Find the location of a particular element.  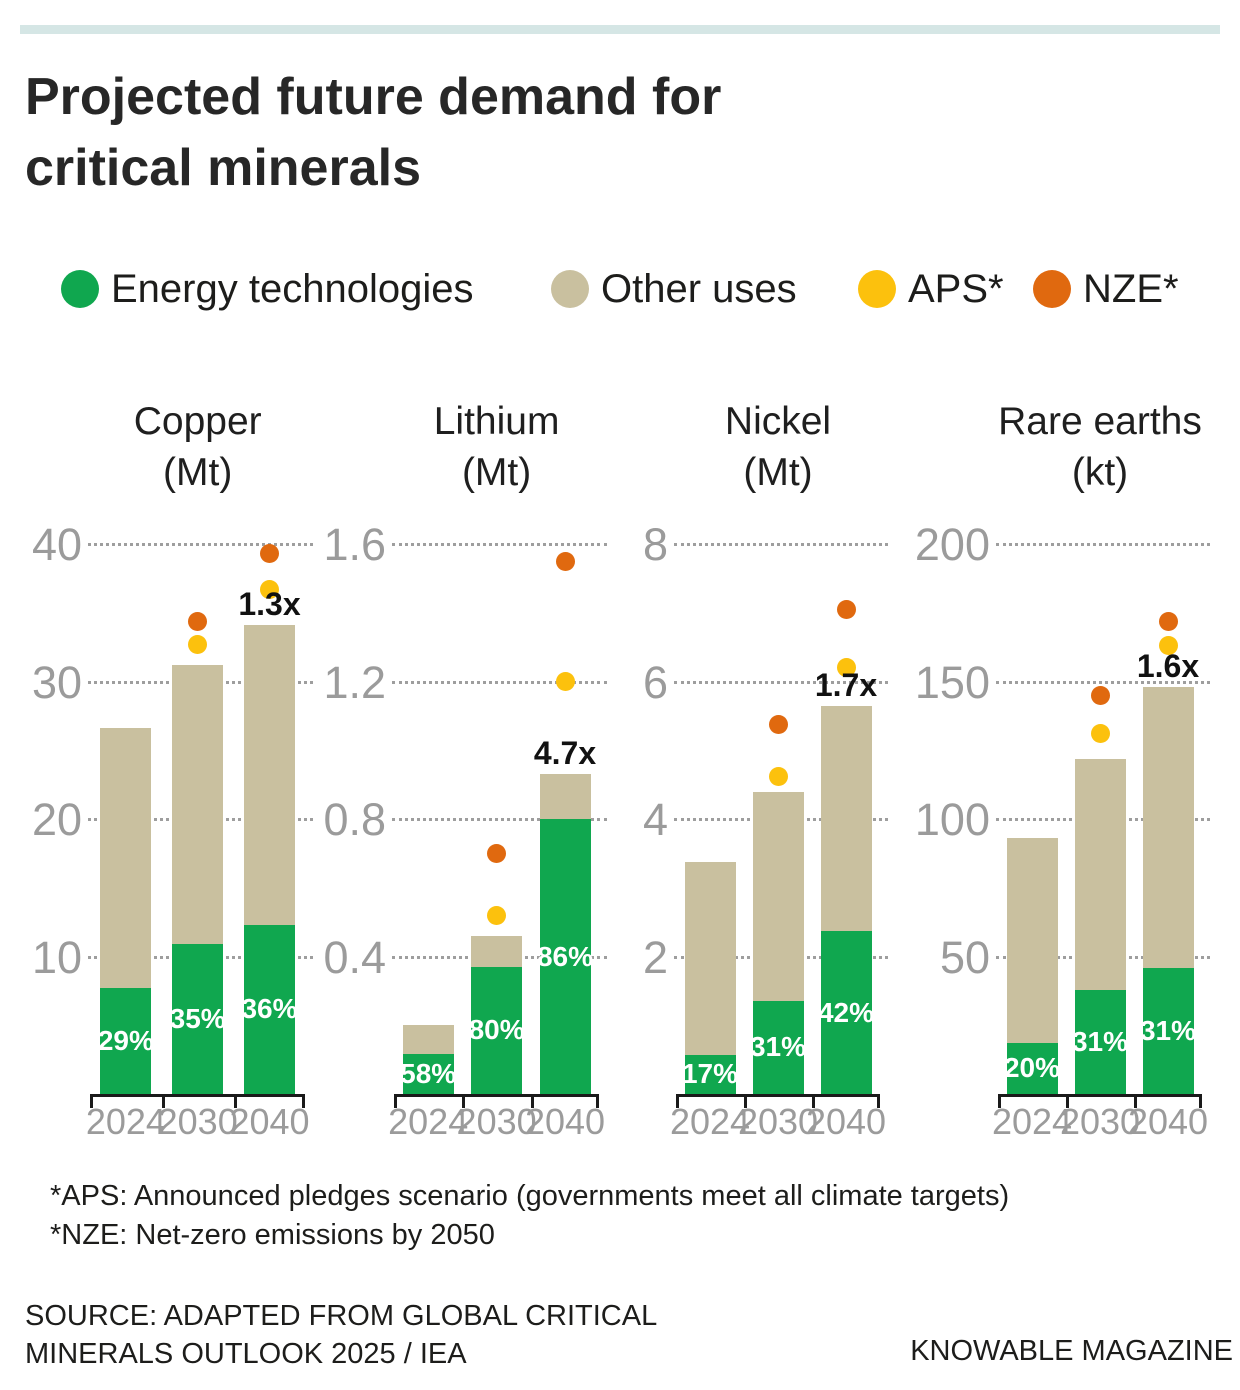

page-title-line2: critical minerals is located at coordinates (223, 167).